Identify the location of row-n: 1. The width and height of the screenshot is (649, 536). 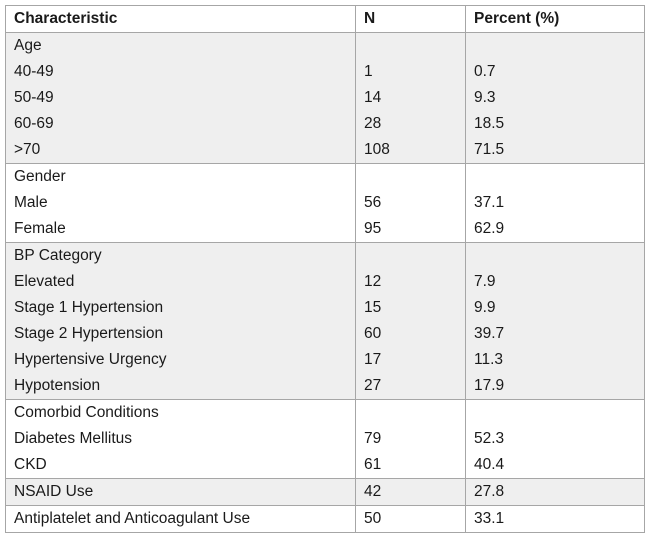
(410, 72).